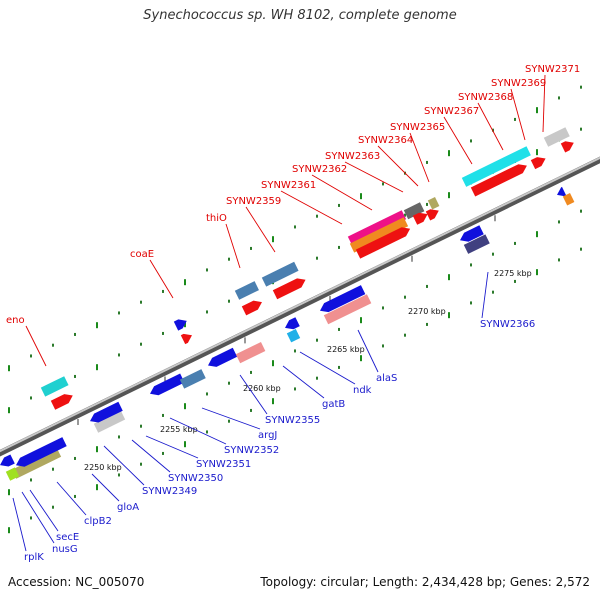 The height and width of the screenshot is (600, 600). I want to click on reverse-gene-label: rplK, so click(34, 557).